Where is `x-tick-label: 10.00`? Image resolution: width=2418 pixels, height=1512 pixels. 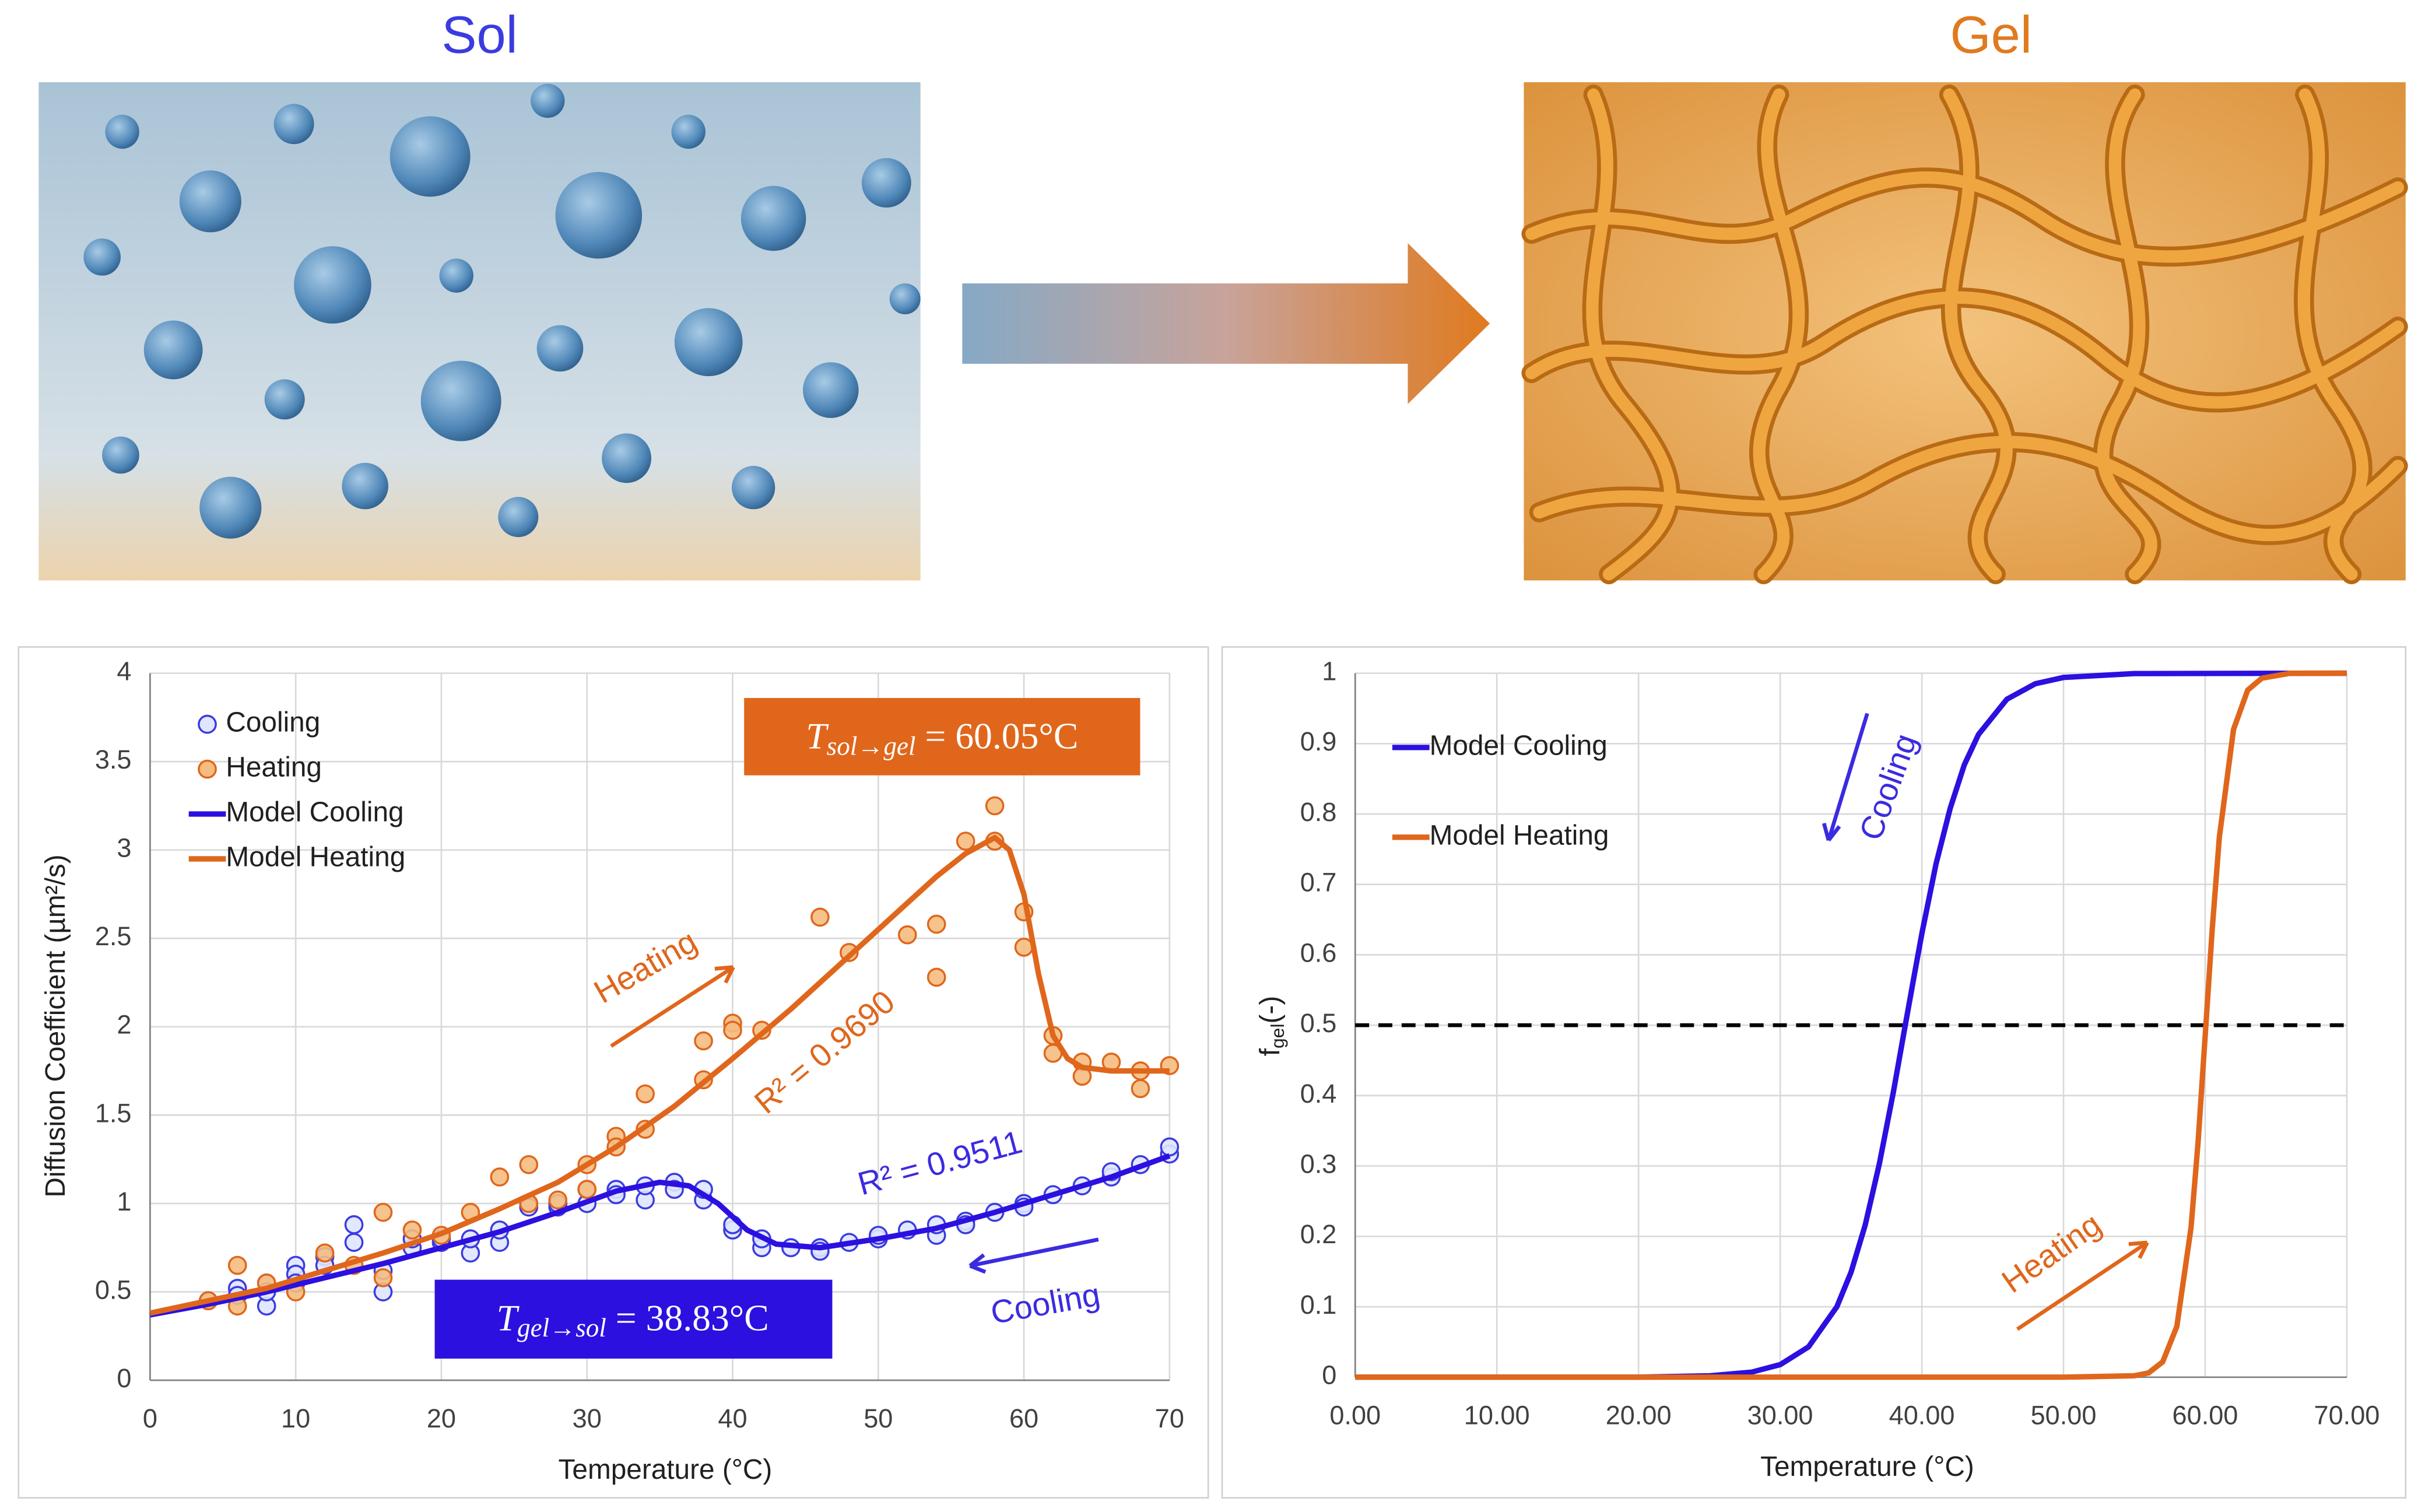
x-tick-label: 10.00 is located at coordinates (1497, 1415).